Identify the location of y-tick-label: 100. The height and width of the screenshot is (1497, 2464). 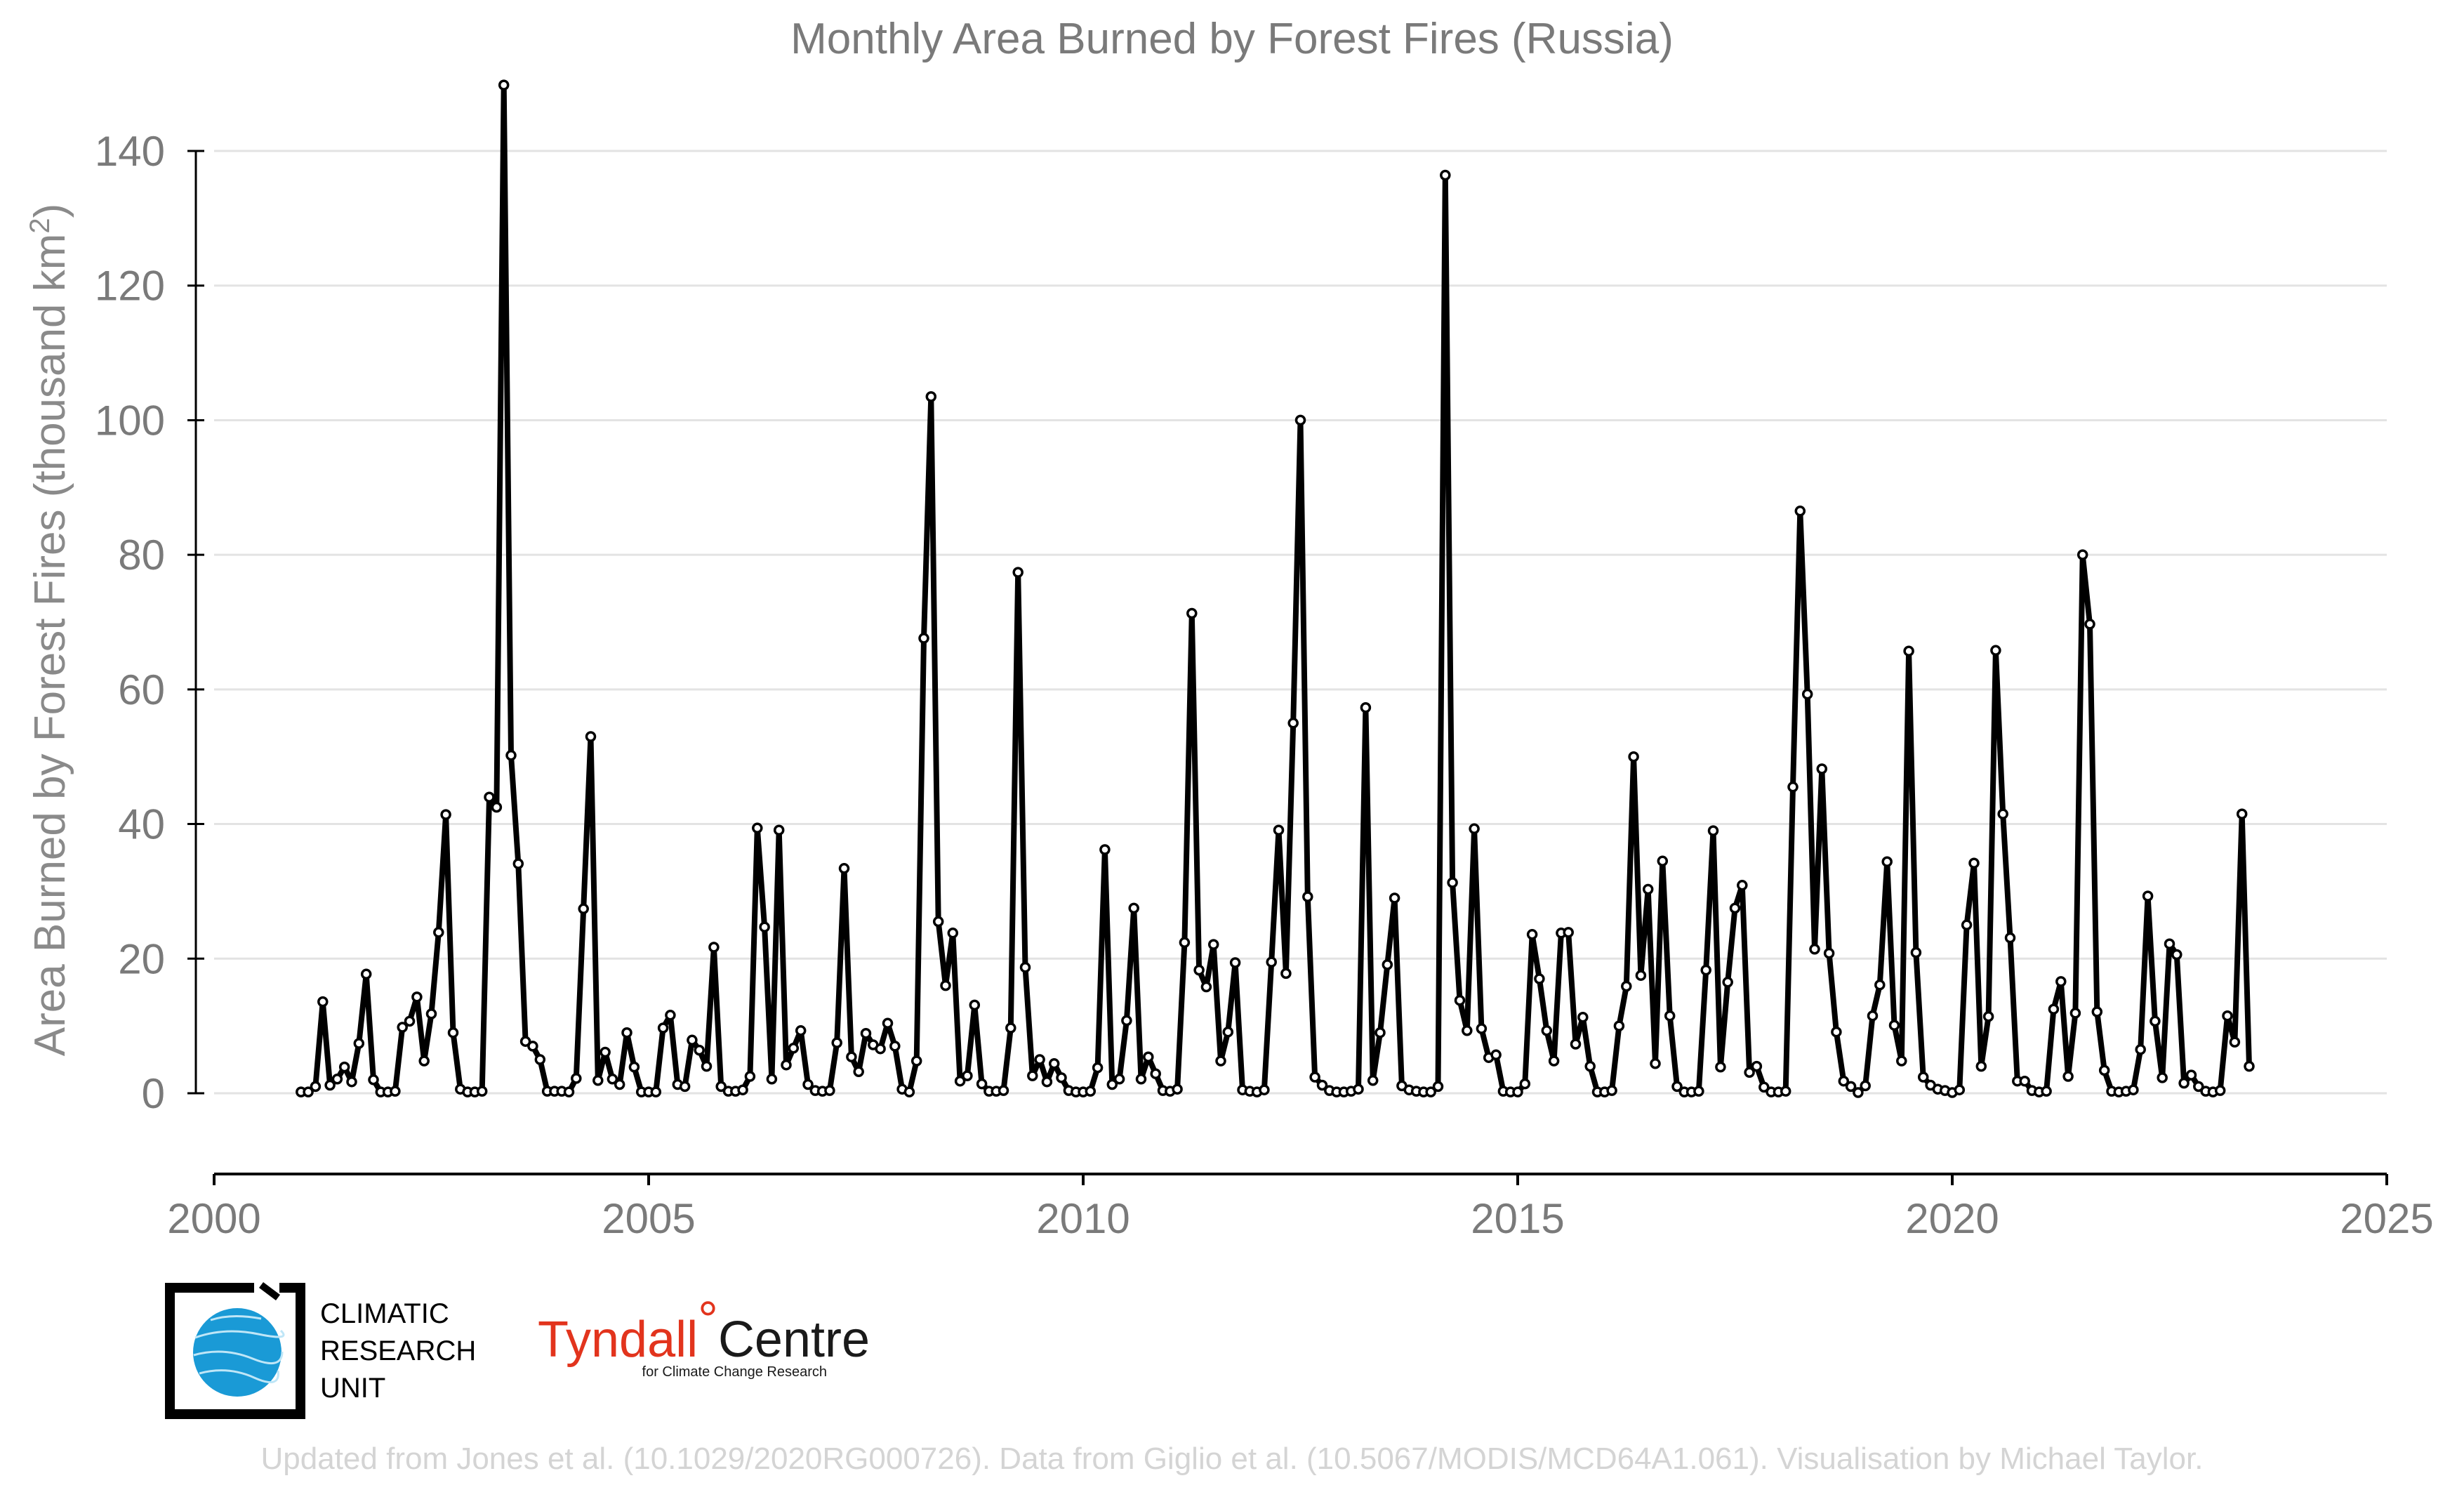
(130, 420).